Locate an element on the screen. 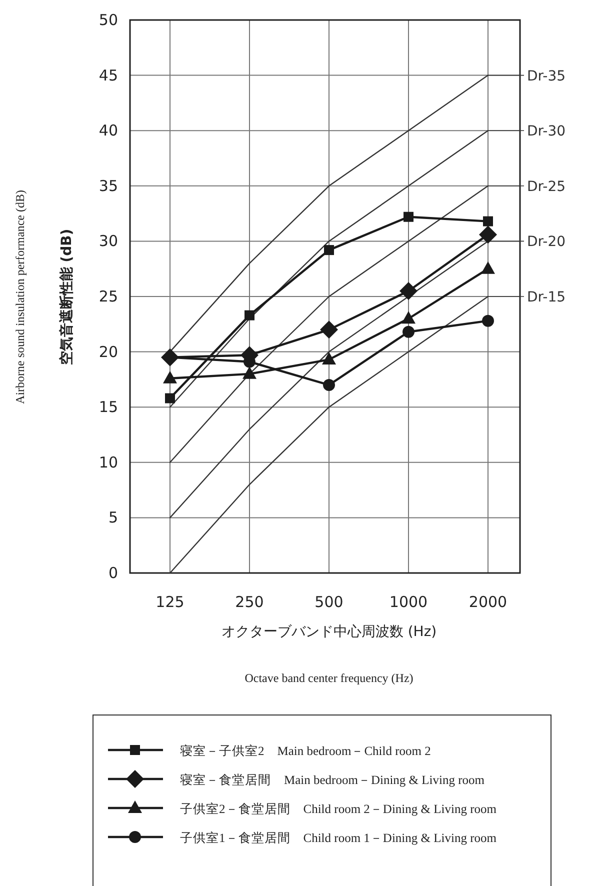  y-tick-label: 50 is located at coordinates (108, 20).